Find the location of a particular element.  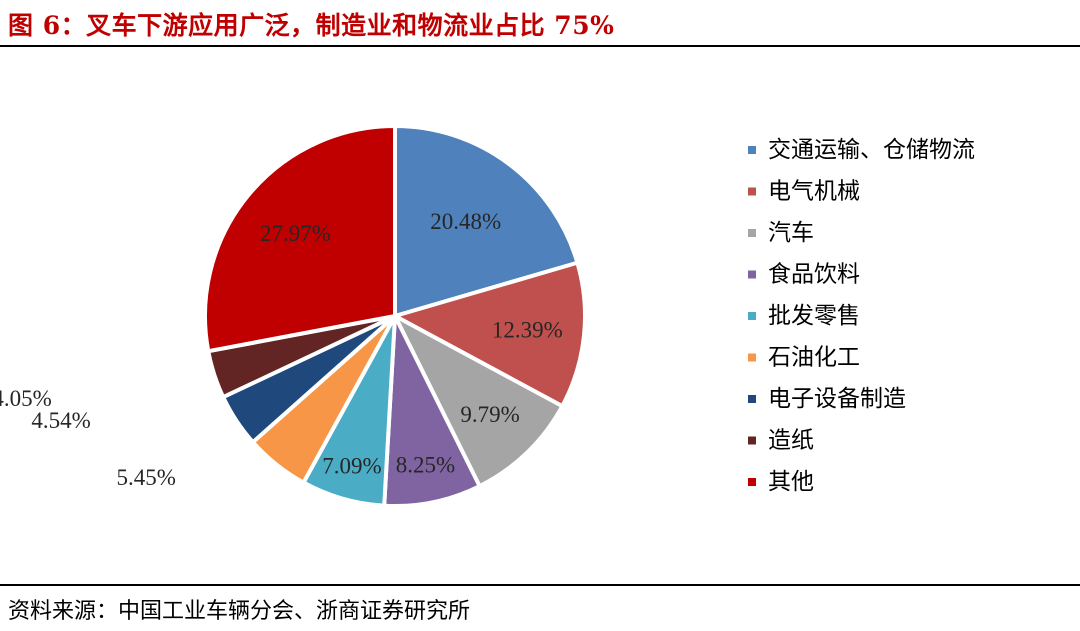

pie-data-label: 7.09% is located at coordinates (351, 465).